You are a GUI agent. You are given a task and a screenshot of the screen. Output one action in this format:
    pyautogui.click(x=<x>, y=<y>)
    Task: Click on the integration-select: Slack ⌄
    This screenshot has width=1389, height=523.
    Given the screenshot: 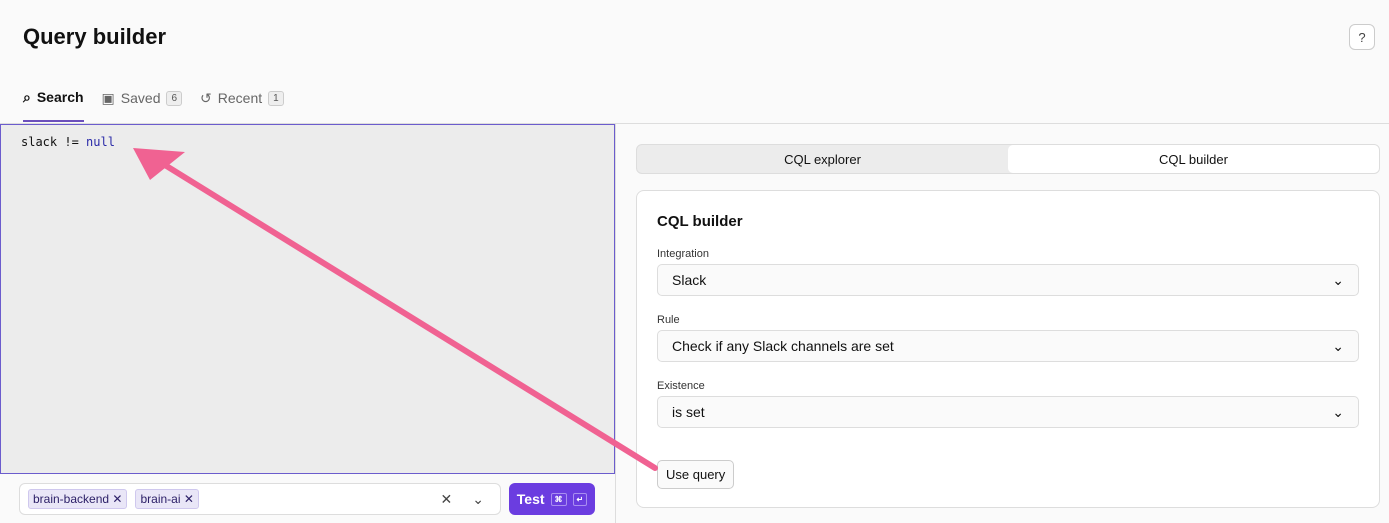 What is the action you would take?
    pyautogui.click(x=1008, y=280)
    